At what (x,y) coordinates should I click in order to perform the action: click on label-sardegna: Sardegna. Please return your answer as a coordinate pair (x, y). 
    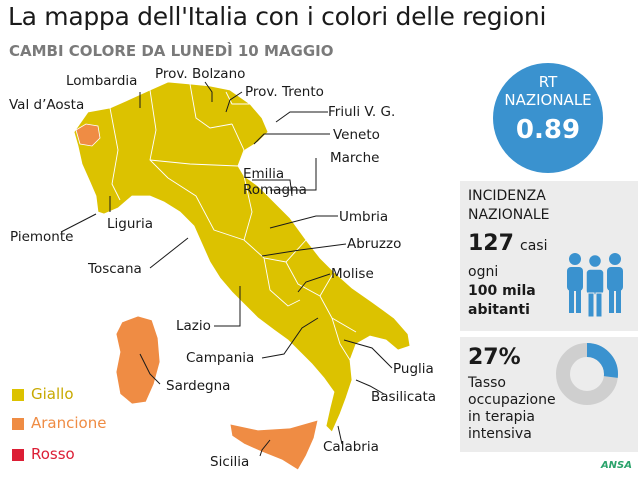
    Looking at the image, I should click on (198, 386).